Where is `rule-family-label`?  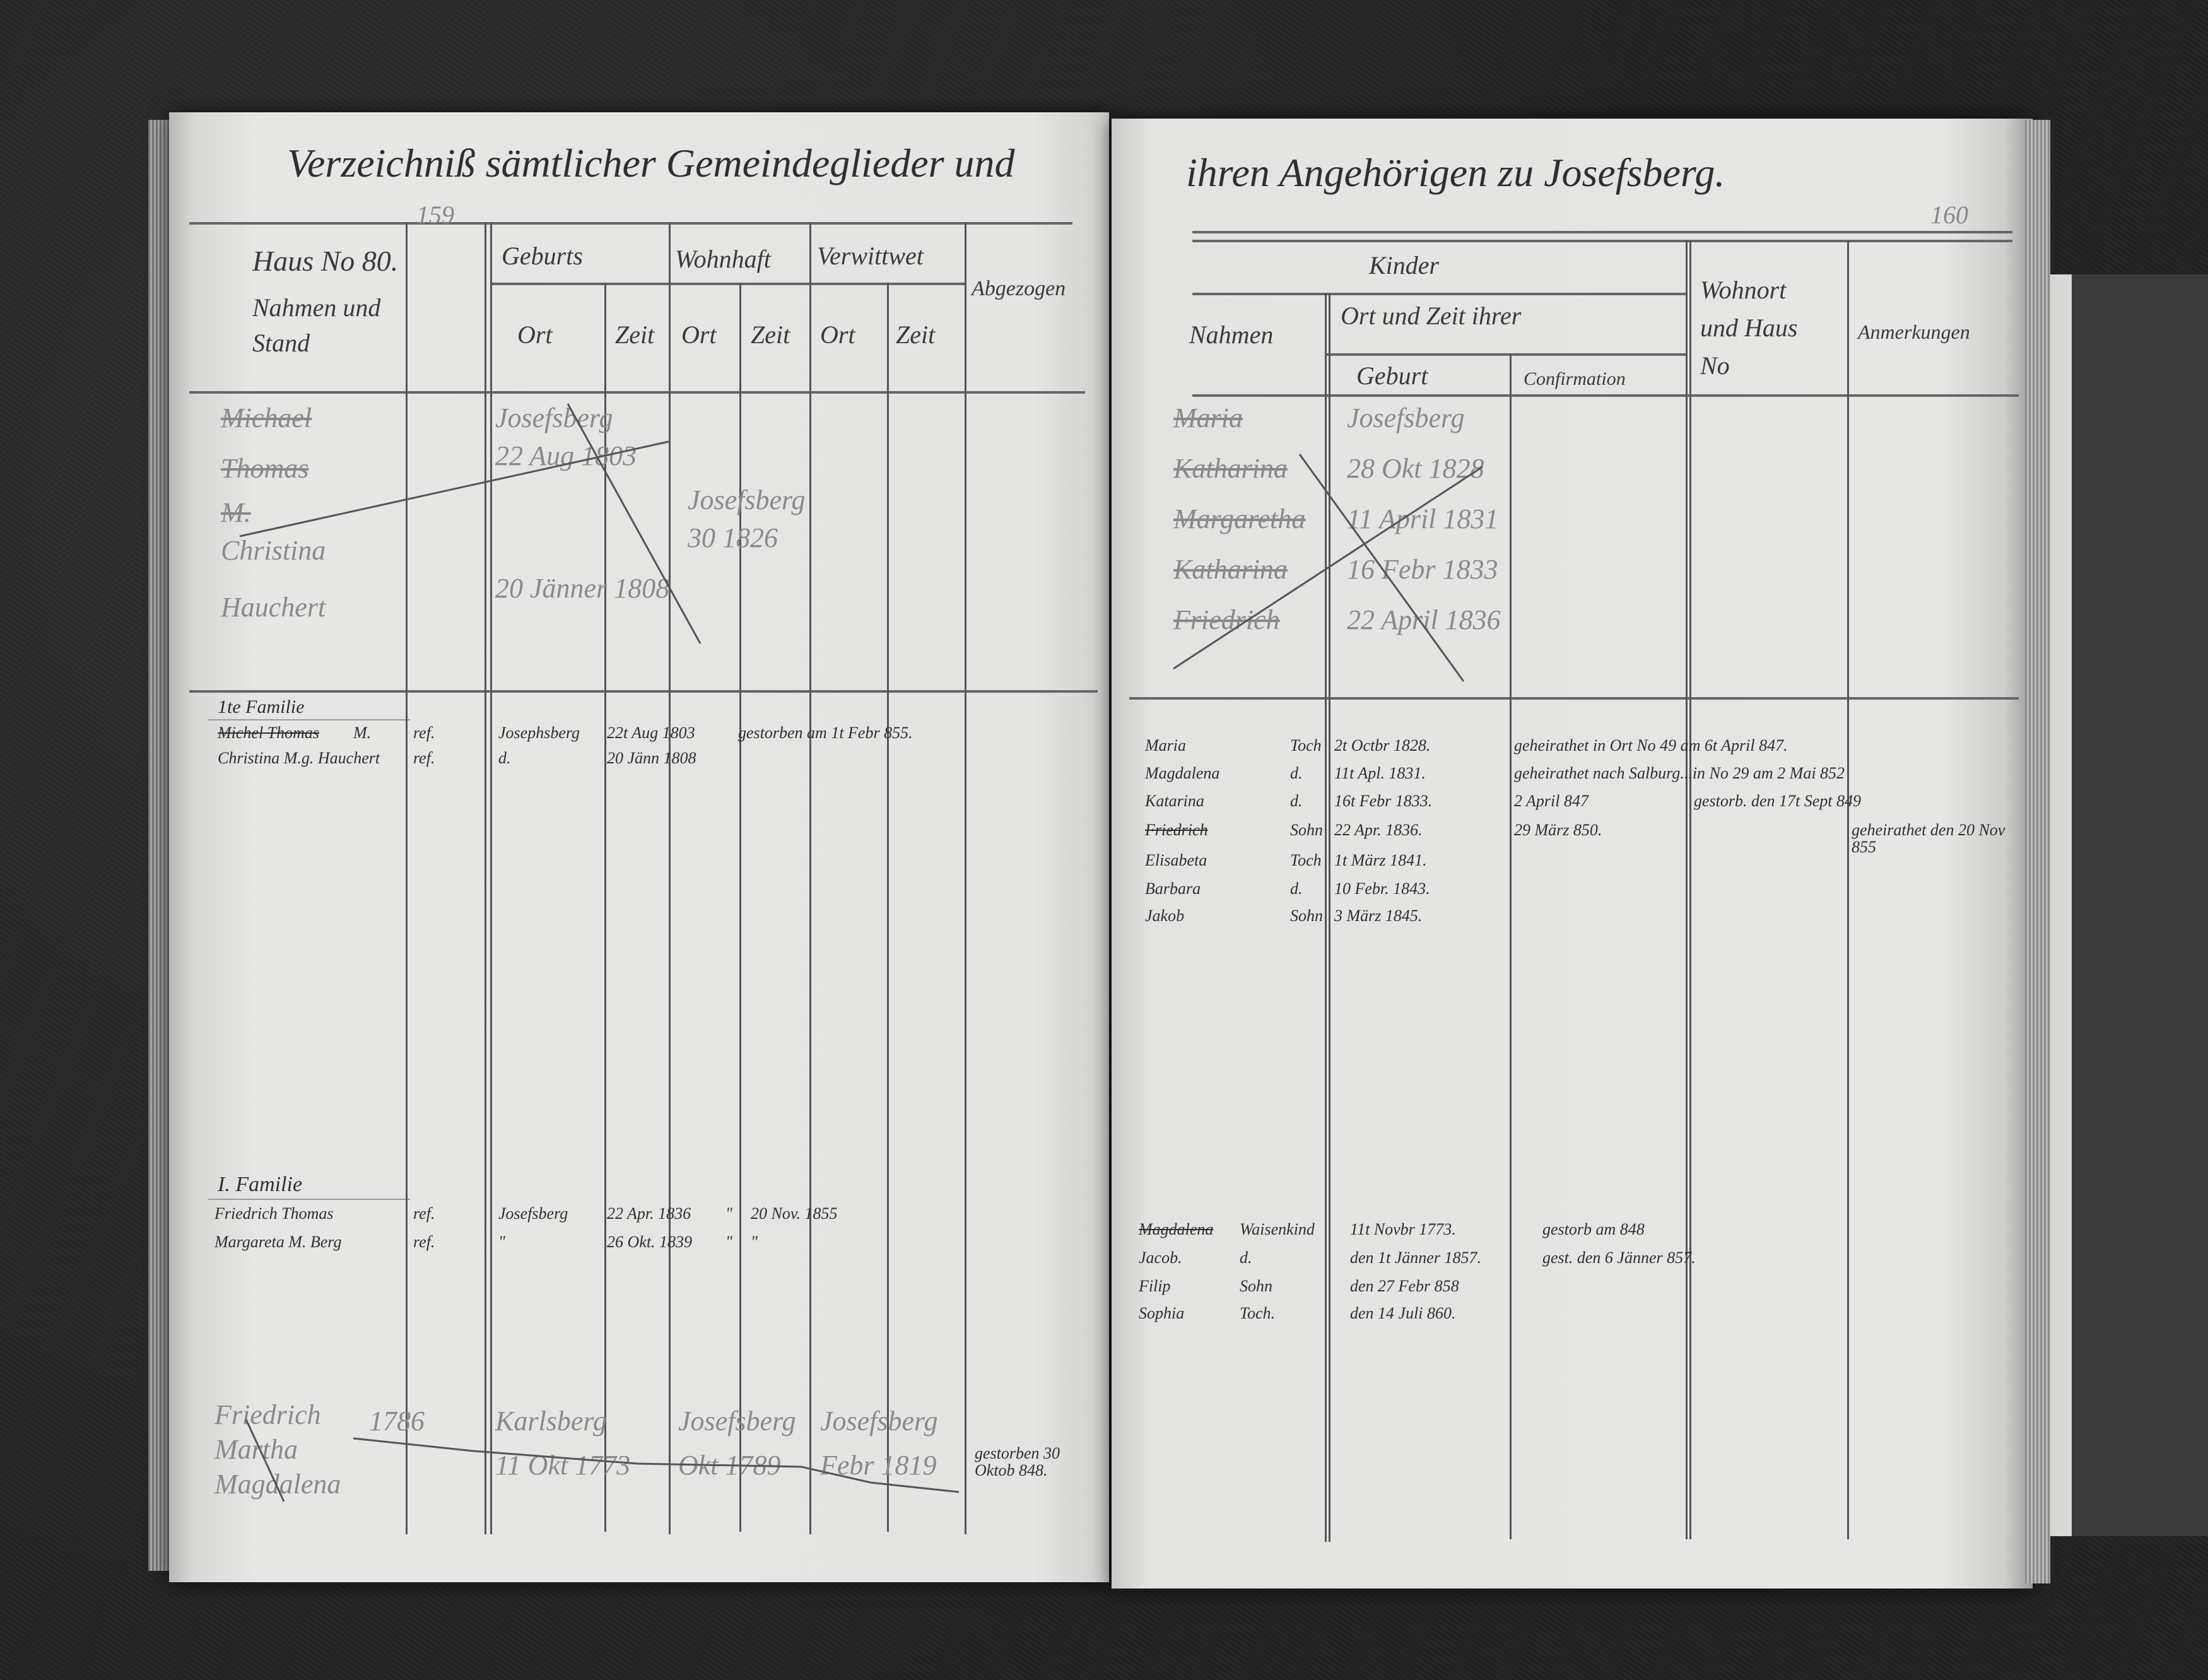
rule-family-label is located at coordinates (309, 1199).